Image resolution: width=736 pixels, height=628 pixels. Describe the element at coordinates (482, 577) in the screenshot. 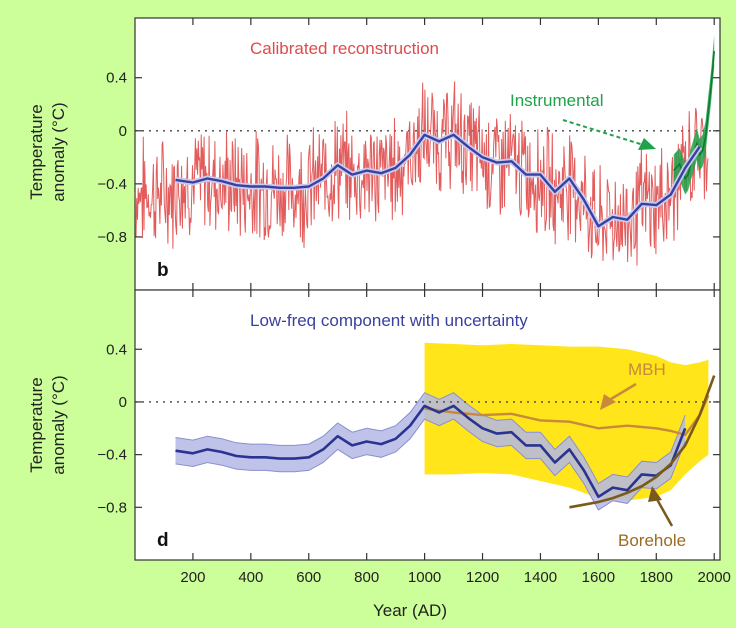

I see `panel-d-xtick-label: 1200` at that location.